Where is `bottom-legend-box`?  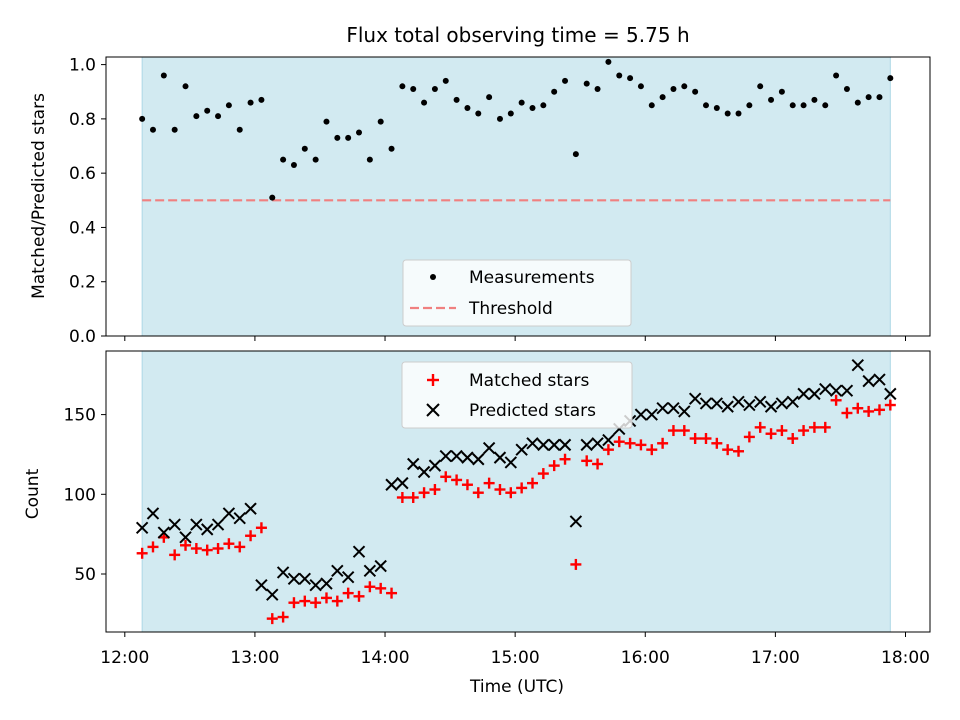
bottom-legend-box is located at coordinates (517, 395).